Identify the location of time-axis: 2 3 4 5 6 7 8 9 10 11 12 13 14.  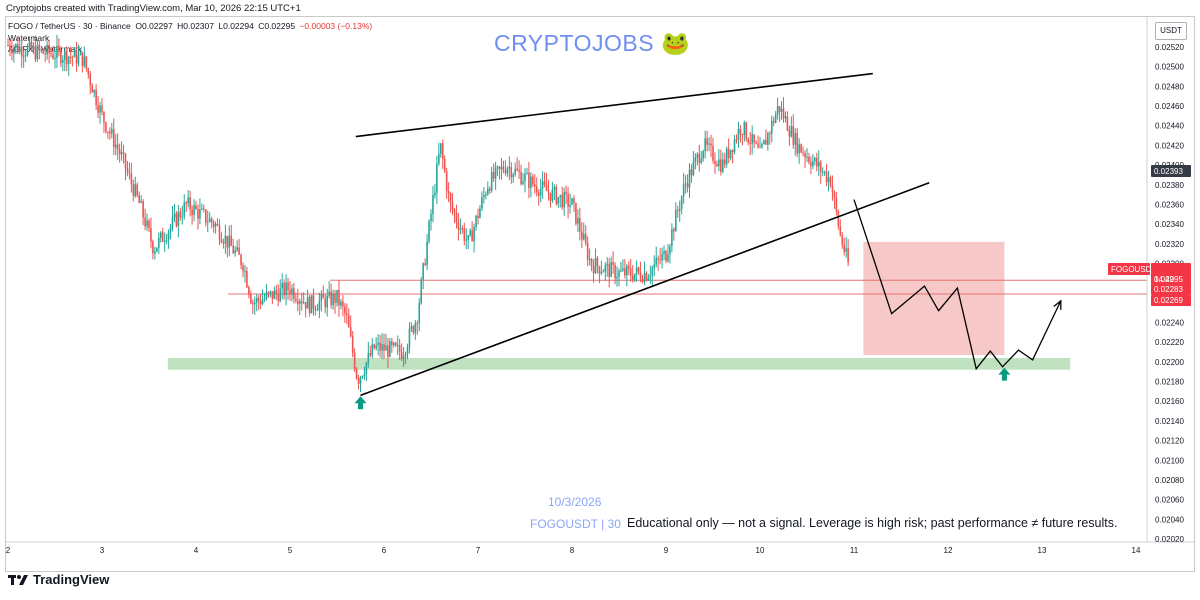
(573, 550).